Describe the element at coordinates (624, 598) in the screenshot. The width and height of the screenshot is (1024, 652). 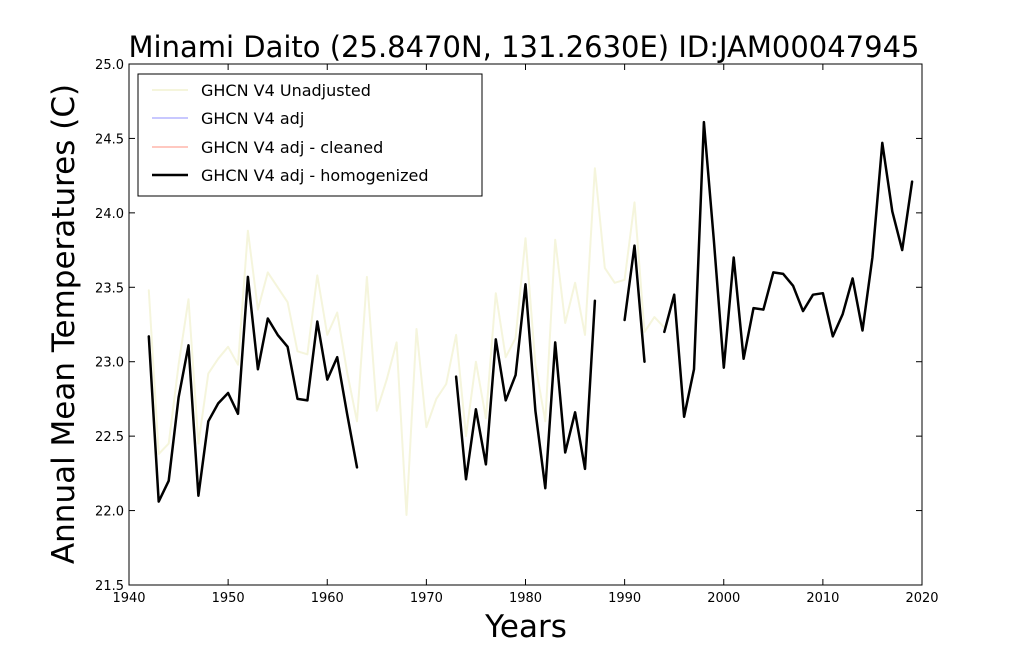
I see `x-tick-label: 1990` at that location.